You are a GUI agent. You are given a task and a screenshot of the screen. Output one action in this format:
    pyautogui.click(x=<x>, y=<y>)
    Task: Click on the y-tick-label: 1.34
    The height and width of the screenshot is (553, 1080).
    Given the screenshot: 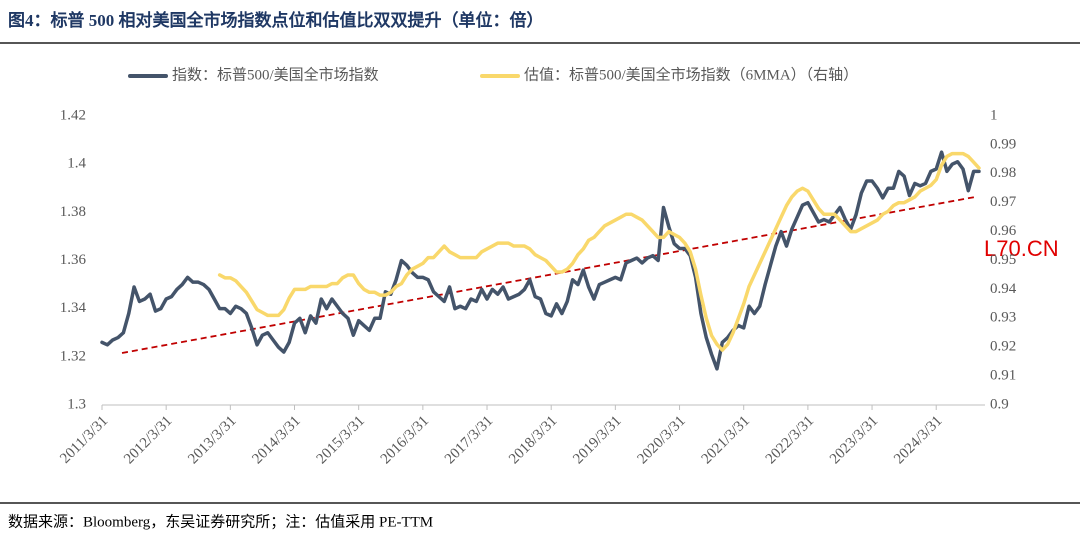 What is the action you would take?
    pyautogui.click(x=73, y=308)
    